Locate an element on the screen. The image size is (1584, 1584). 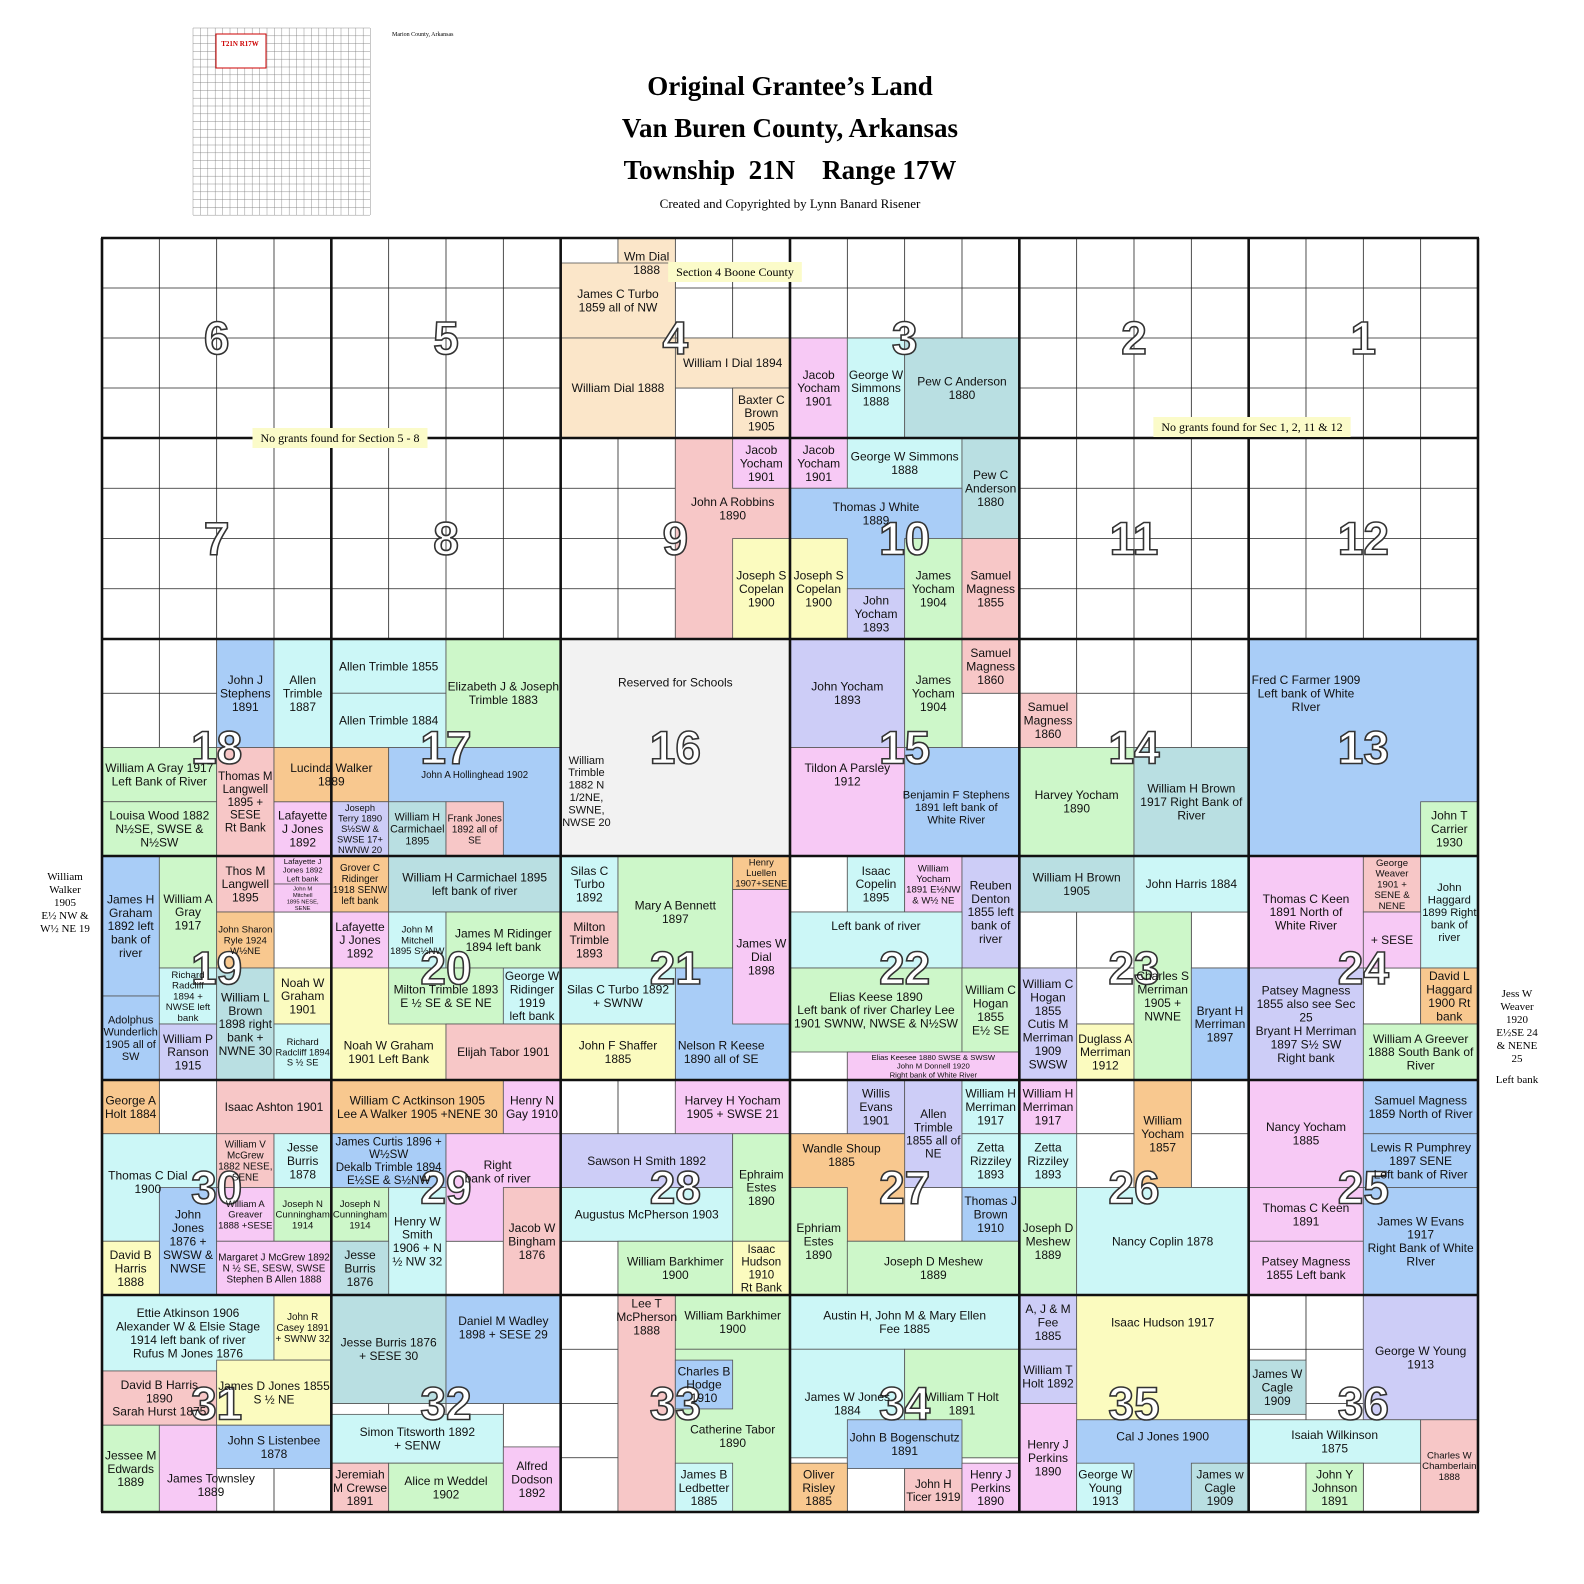
parcel-line: 1901 is located at coordinates (876, 1121).